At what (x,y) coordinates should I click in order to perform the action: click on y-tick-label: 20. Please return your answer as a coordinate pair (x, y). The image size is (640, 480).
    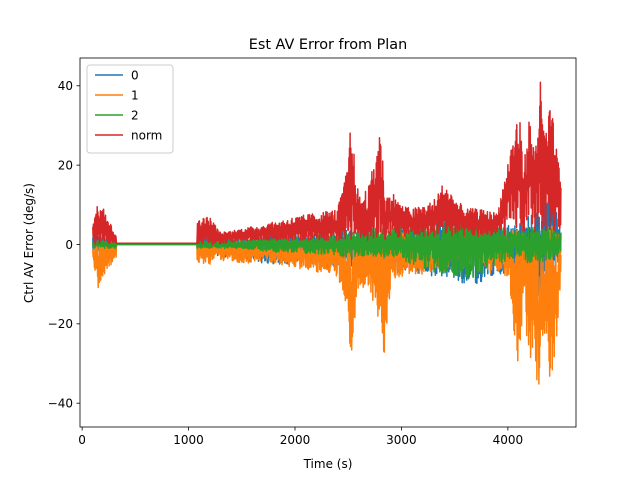
    Looking at the image, I should click on (65, 165).